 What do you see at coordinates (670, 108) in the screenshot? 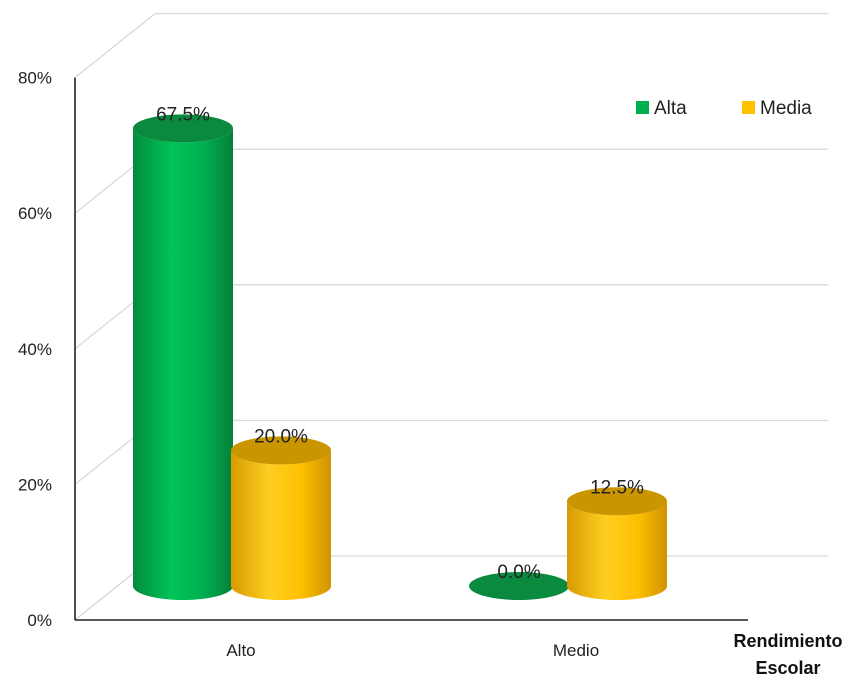
I see `legend-label-alta: Alta` at bounding box center [670, 108].